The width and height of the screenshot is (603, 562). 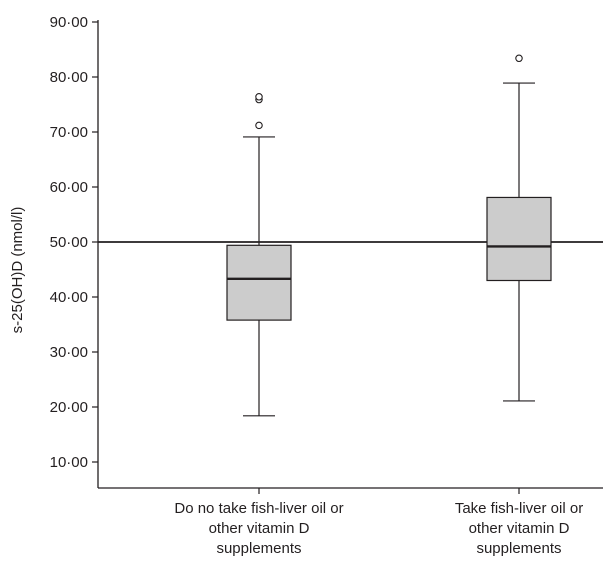 What do you see at coordinates (69, 132) in the screenshot?
I see `y-tick-label: 70·00` at bounding box center [69, 132].